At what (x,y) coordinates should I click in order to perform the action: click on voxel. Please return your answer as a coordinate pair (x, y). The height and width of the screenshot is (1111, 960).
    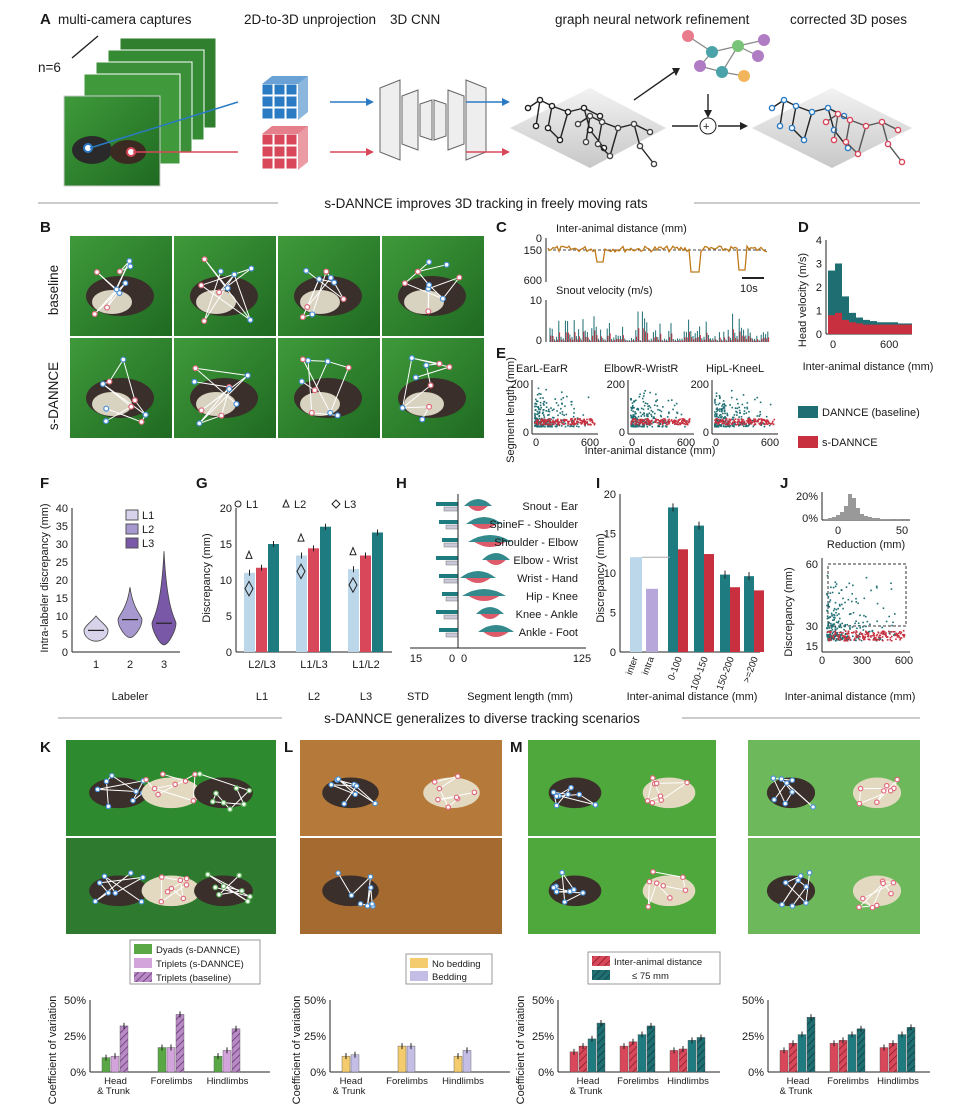
    Looking at the image, I should click on (291, 163).